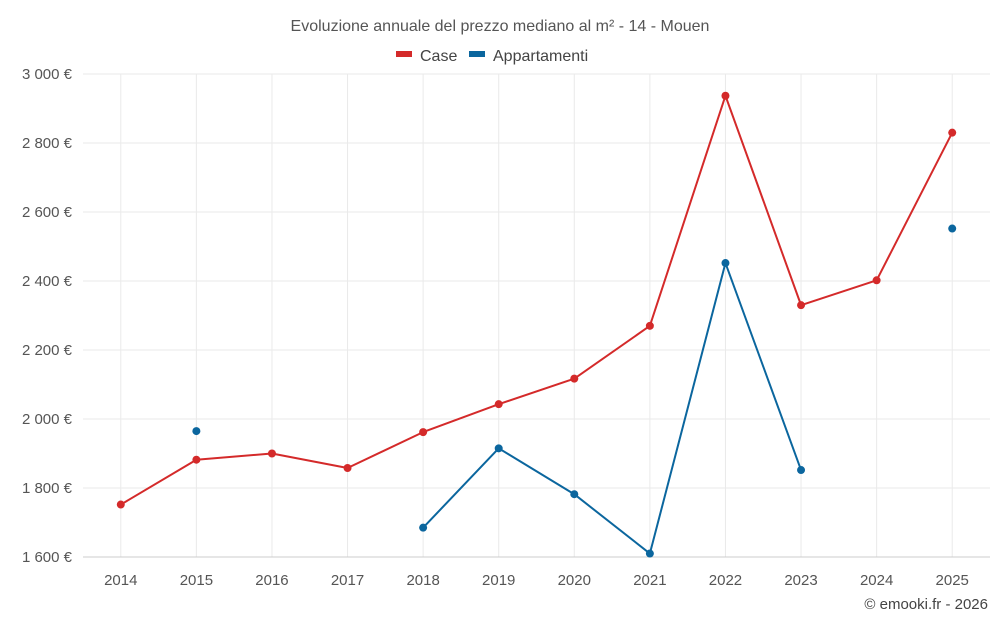  What do you see at coordinates (477, 54) in the screenshot?
I see `legend-swatch-appartamenti` at bounding box center [477, 54].